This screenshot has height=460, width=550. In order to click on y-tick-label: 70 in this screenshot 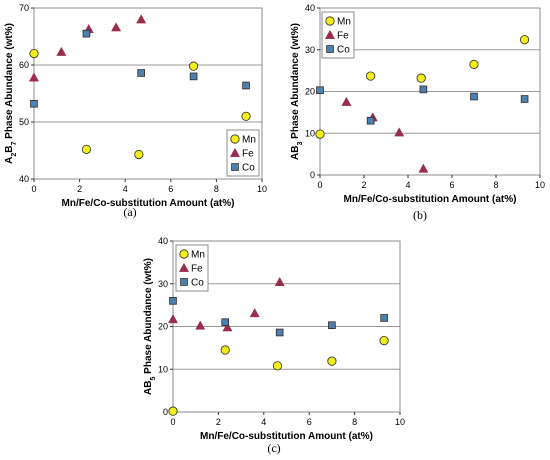, I will do `click(24, 8)`.